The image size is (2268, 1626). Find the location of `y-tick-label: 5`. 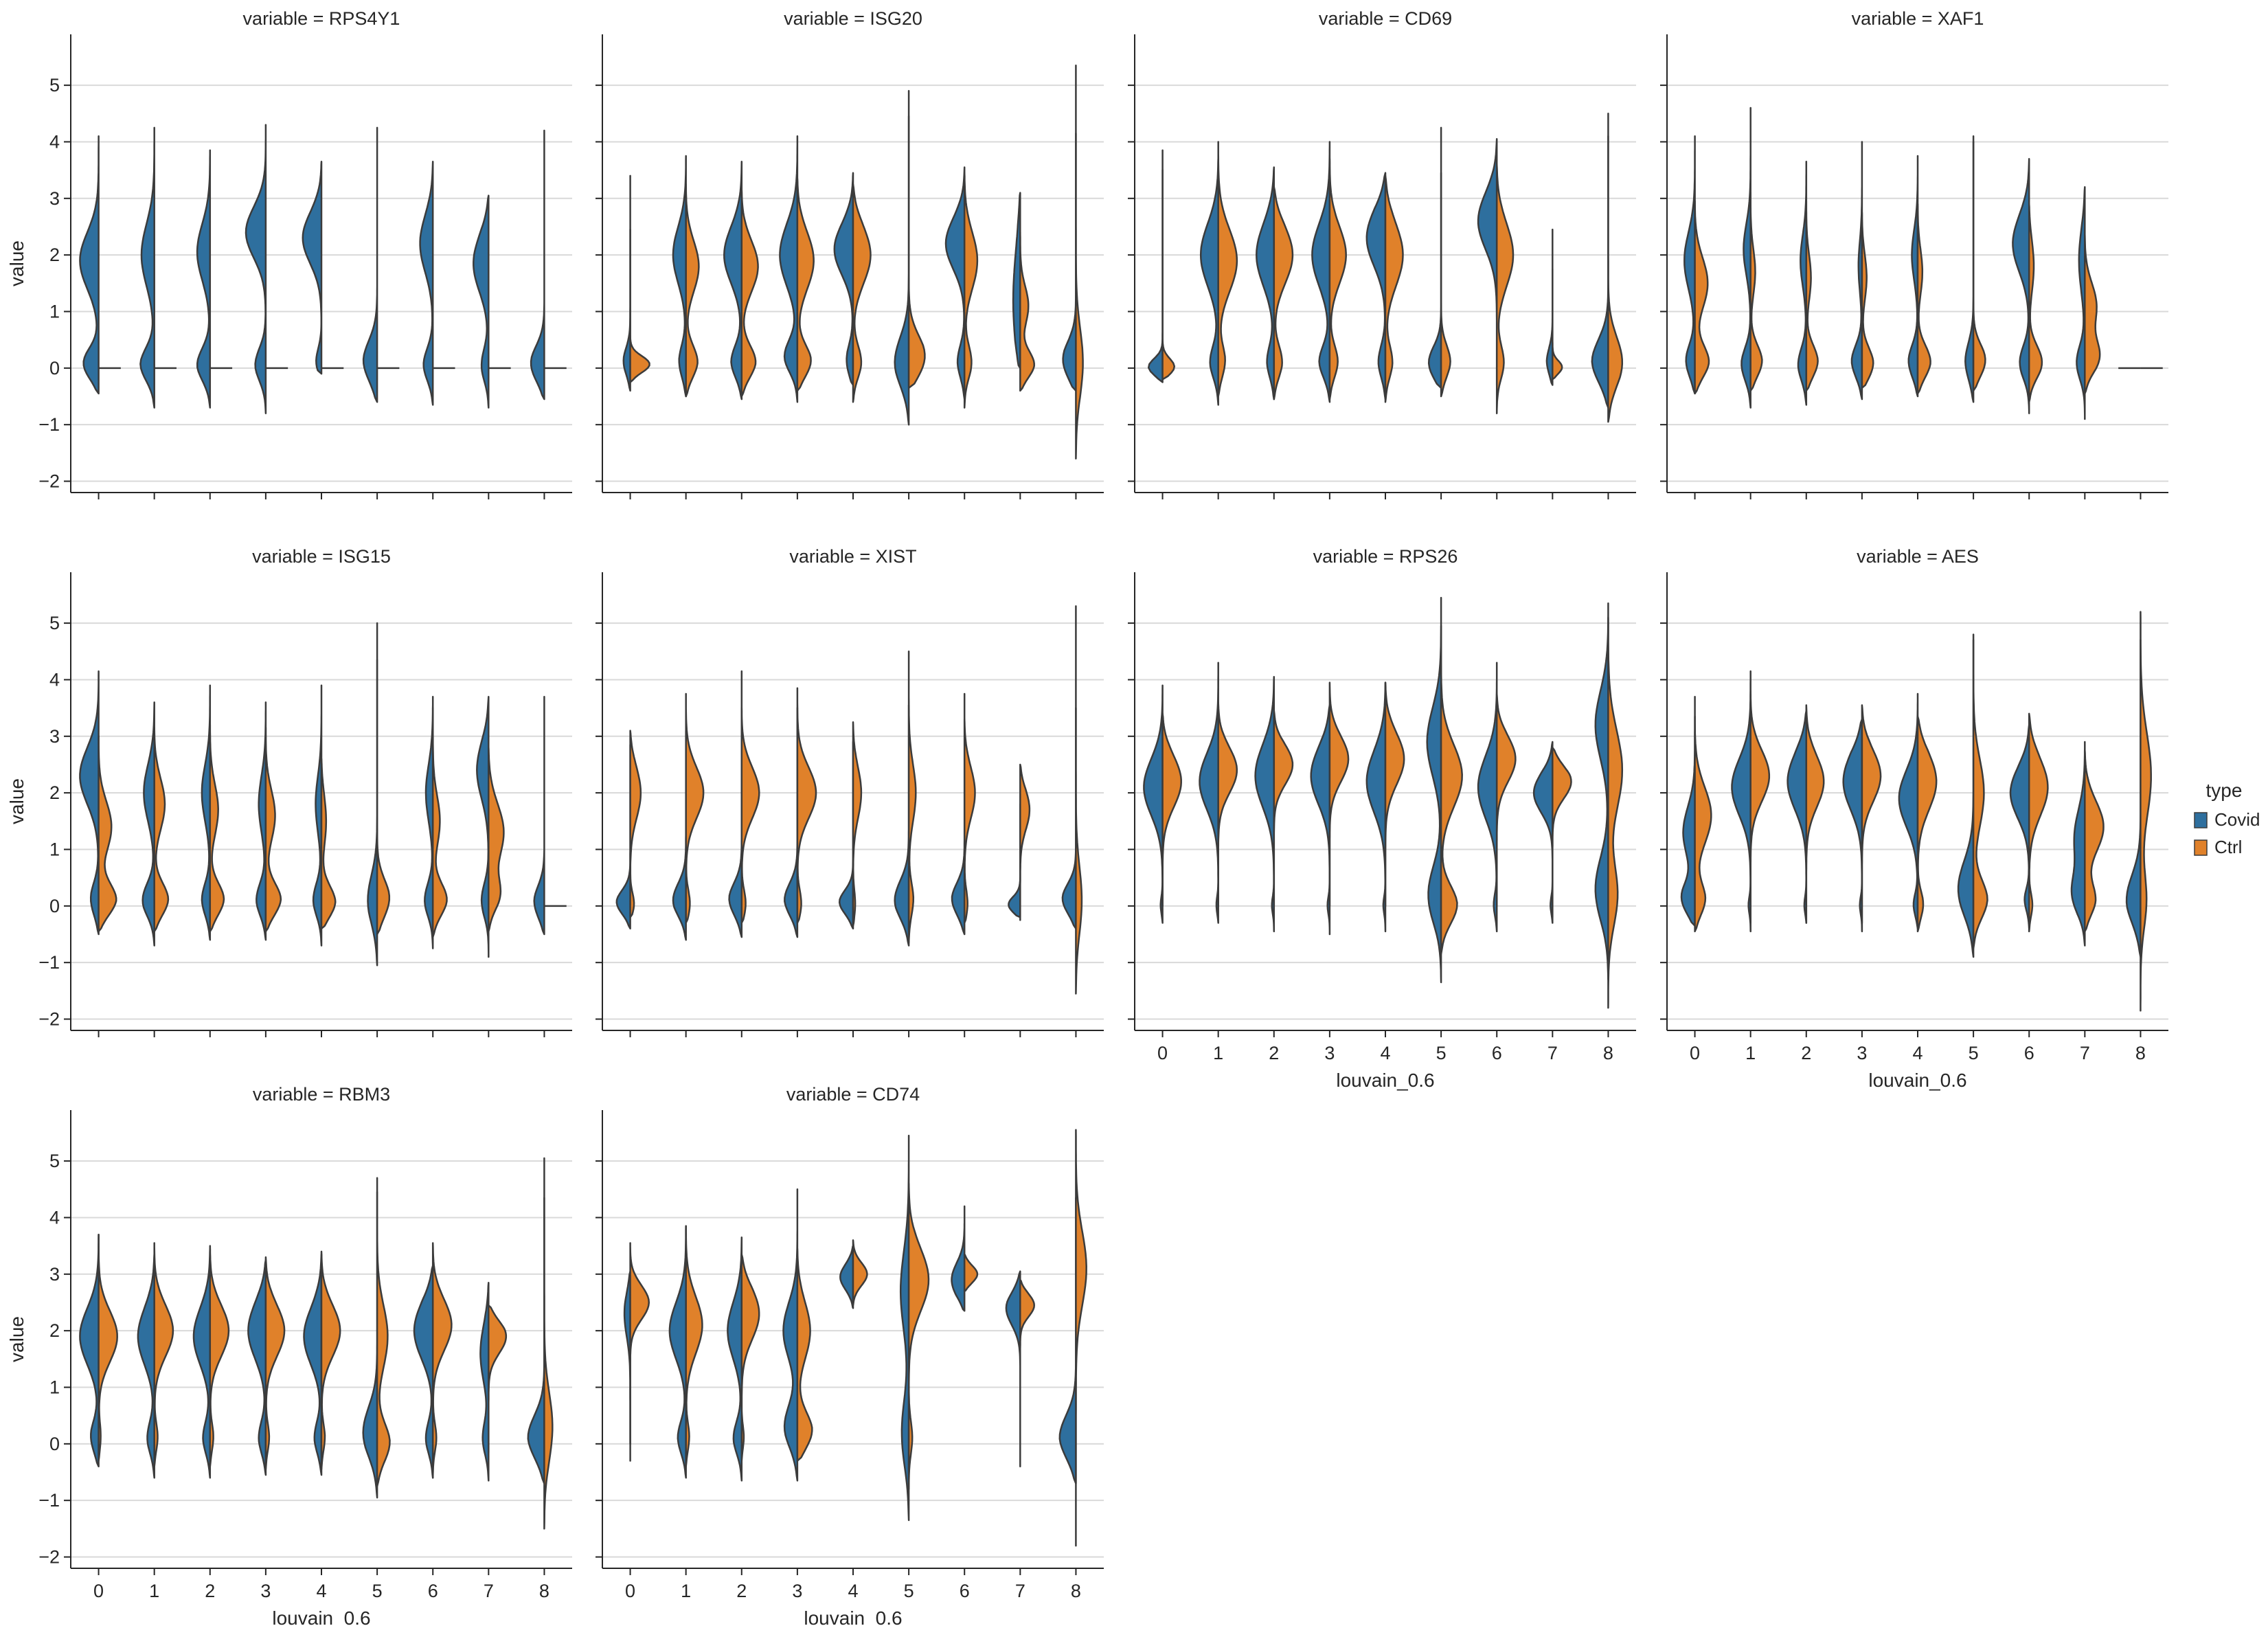

y-tick-label: 5 is located at coordinates (54, 85).